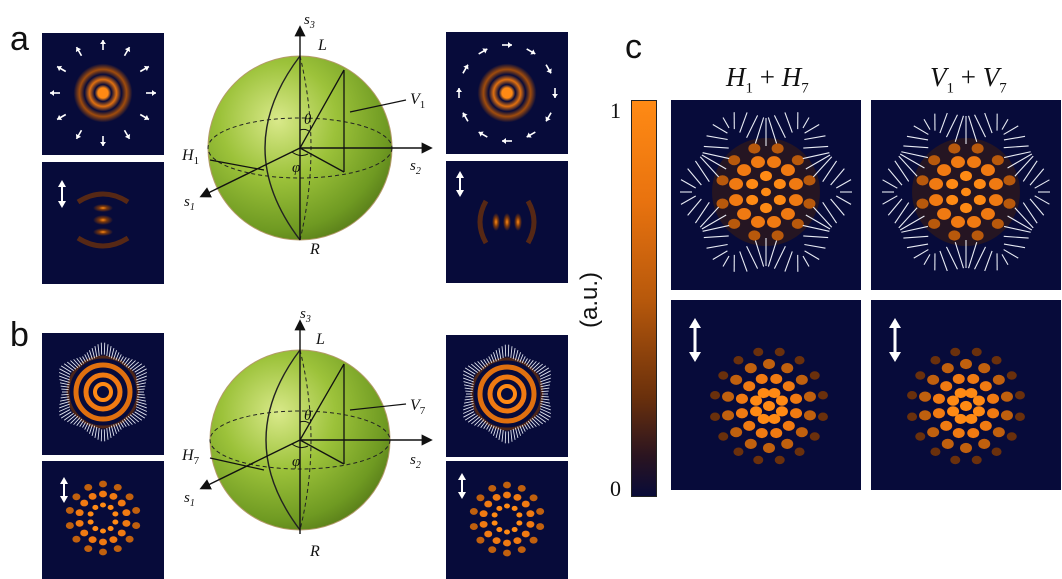  Describe the element at coordinates (767, 79) in the screenshot. I see `column-title-h1-h7: H1 + H7` at that location.